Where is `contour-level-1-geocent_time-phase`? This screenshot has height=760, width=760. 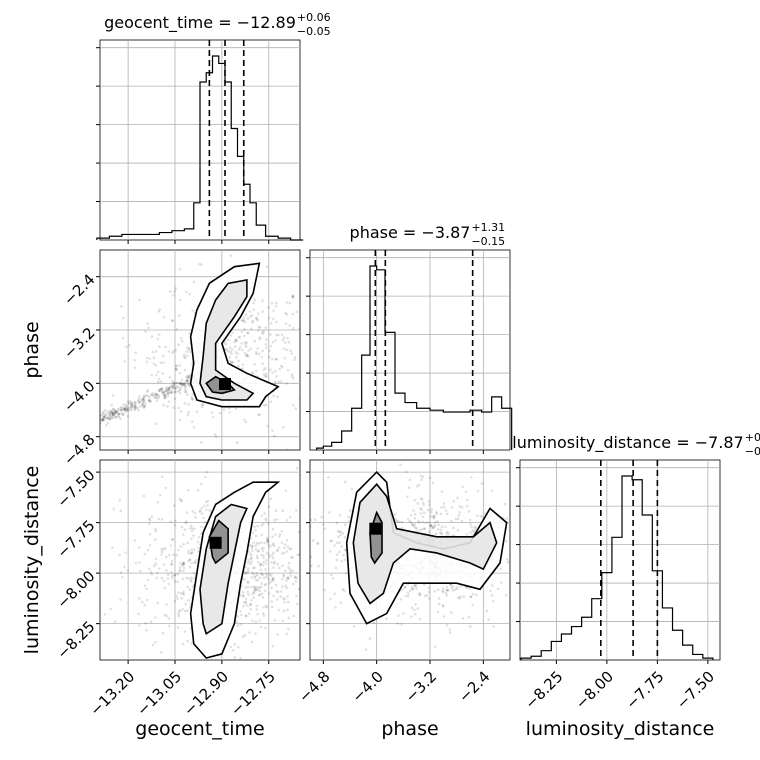 contour-level-1-geocent_time-phase is located at coordinates (227, 340).